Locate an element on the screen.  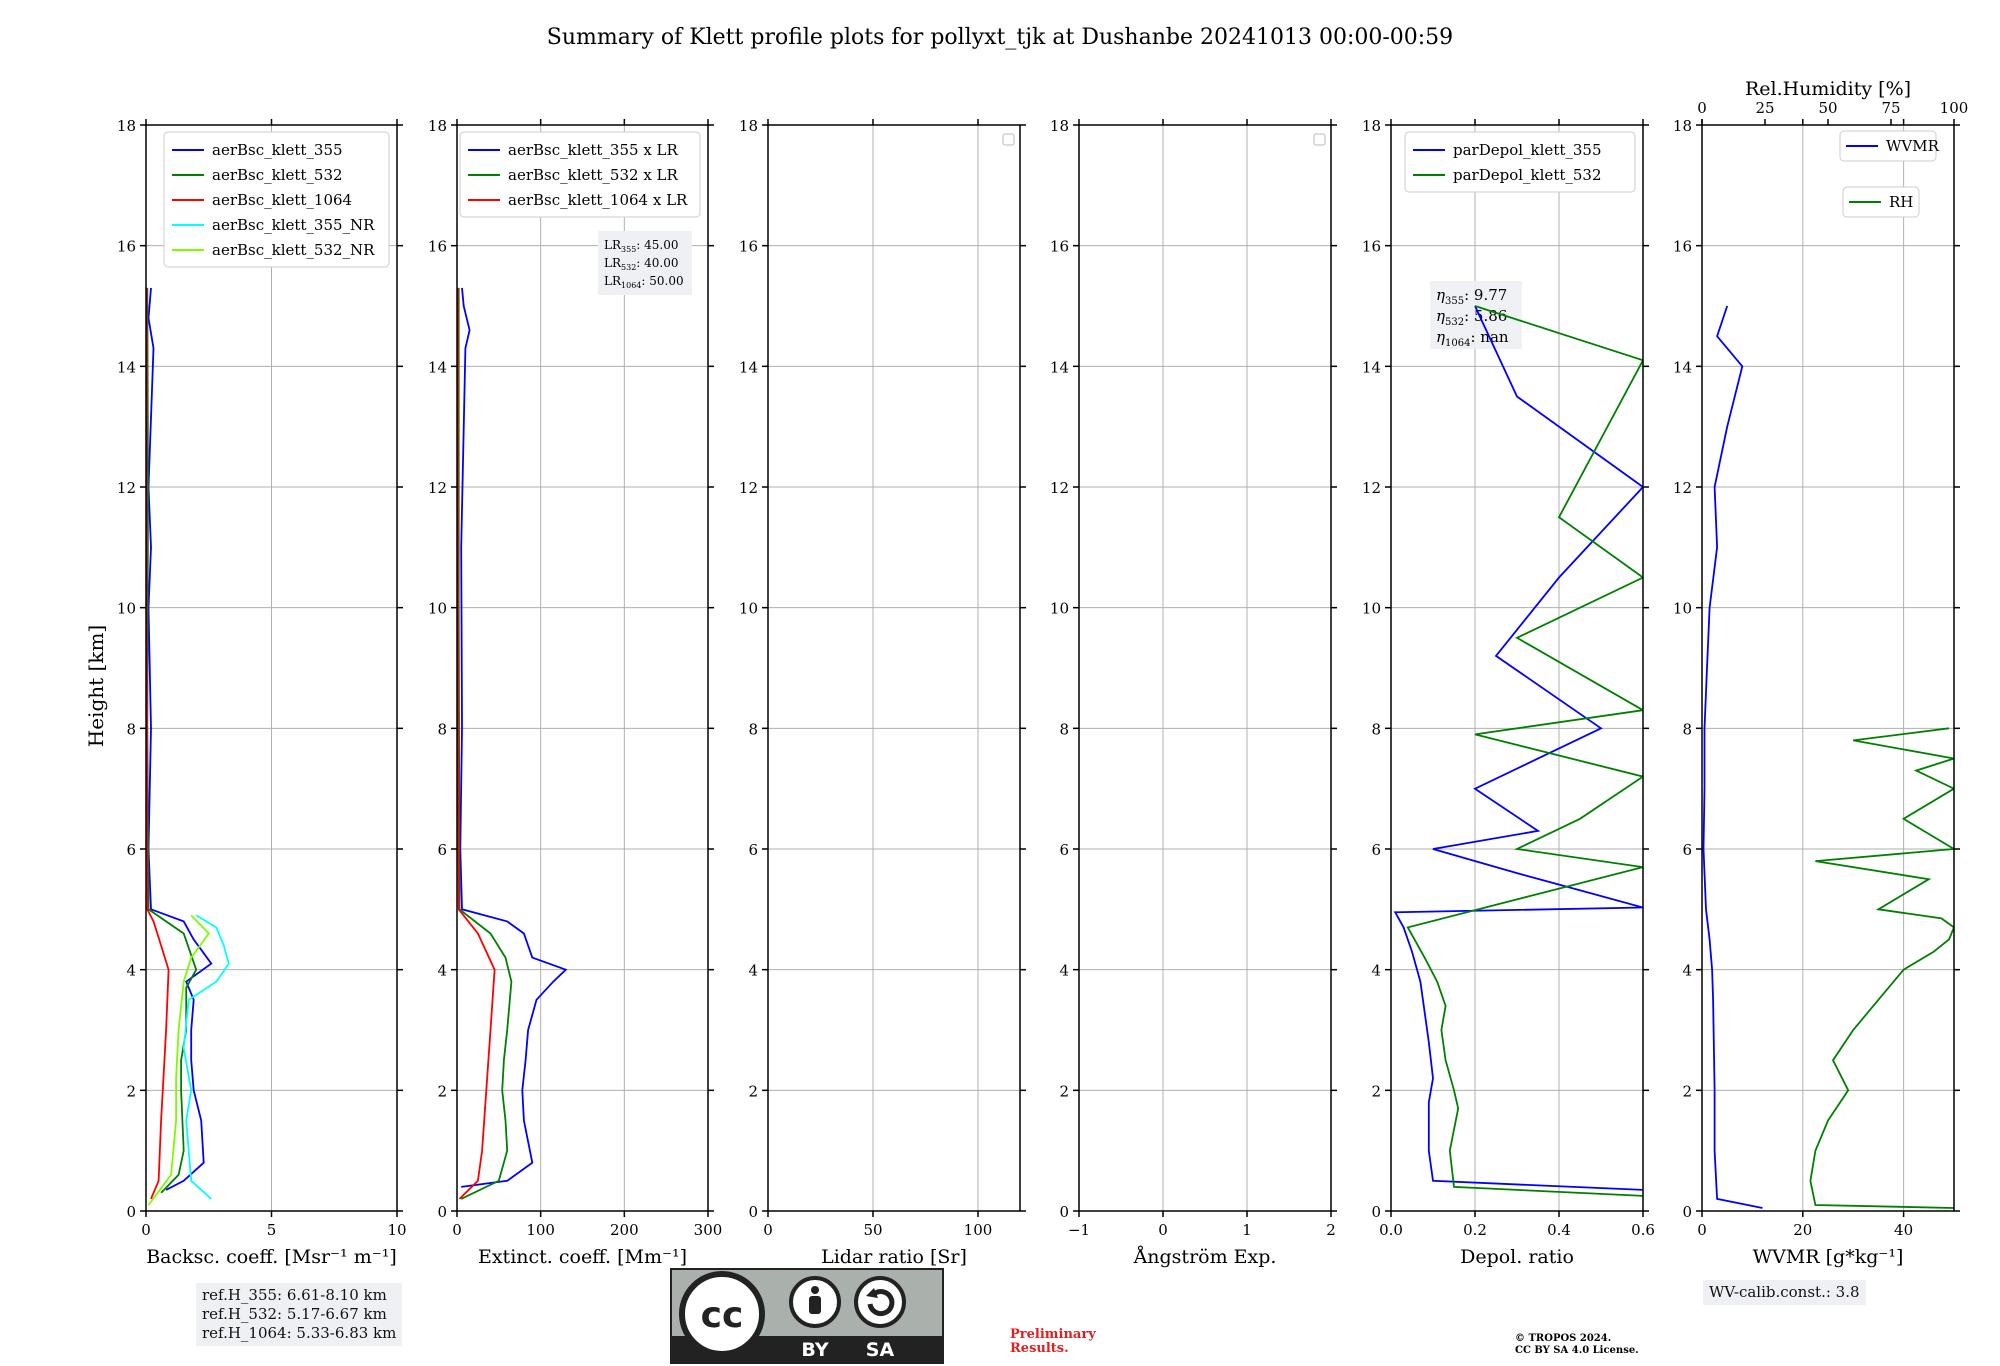
depol-axes-frame is located at coordinates (1517, 668).